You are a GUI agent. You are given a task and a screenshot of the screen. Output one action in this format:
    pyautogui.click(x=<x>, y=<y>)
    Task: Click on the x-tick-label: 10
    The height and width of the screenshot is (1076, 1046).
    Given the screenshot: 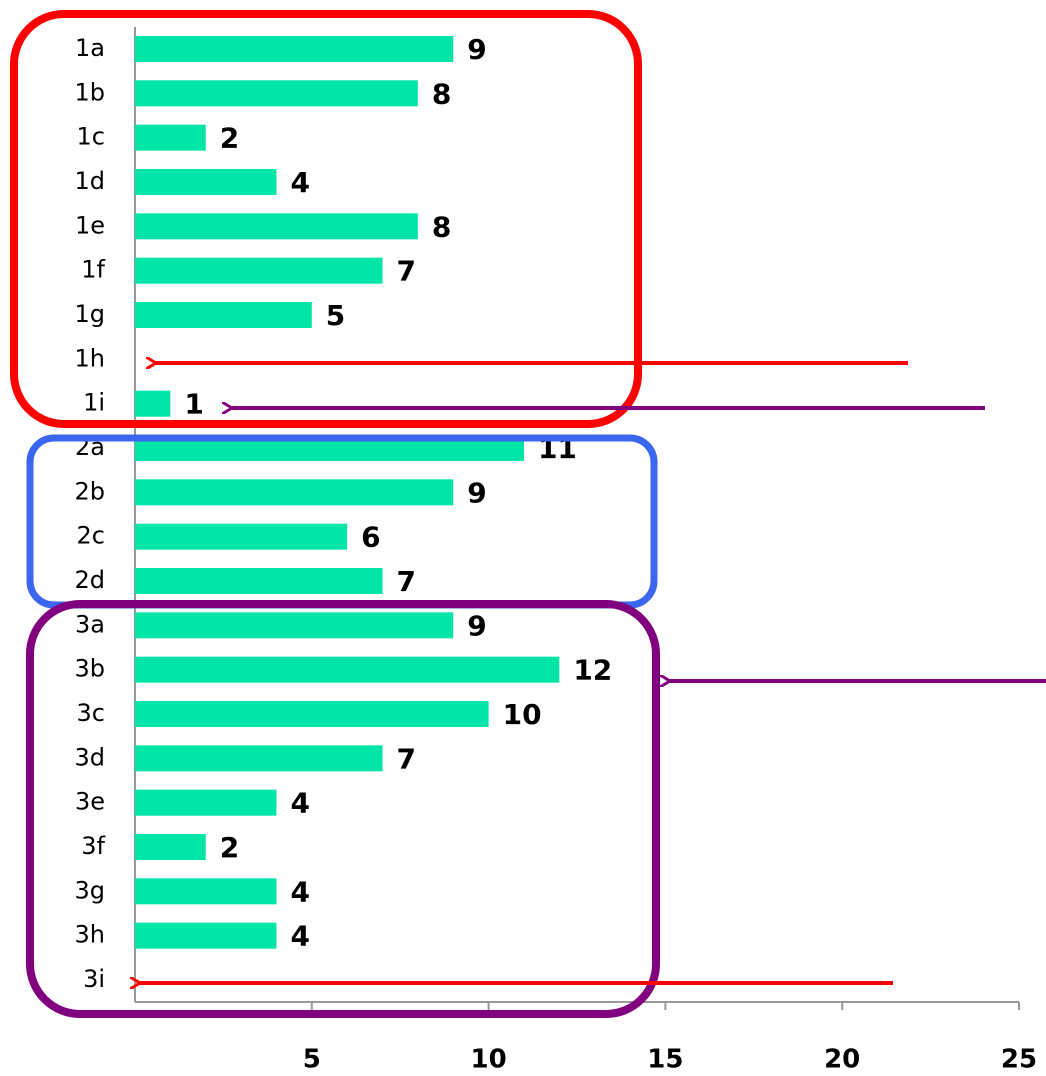 What is the action you would take?
    pyautogui.click(x=489, y=1060)
    